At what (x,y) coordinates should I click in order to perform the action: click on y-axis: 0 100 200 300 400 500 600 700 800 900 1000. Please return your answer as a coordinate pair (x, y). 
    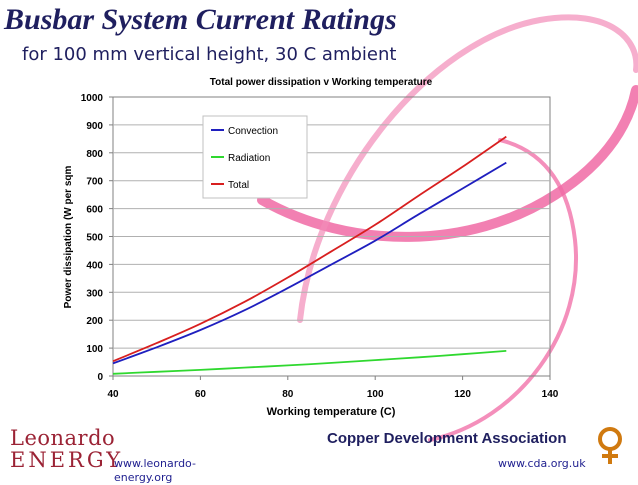
    Looking at the image, I should click on (97, 238).